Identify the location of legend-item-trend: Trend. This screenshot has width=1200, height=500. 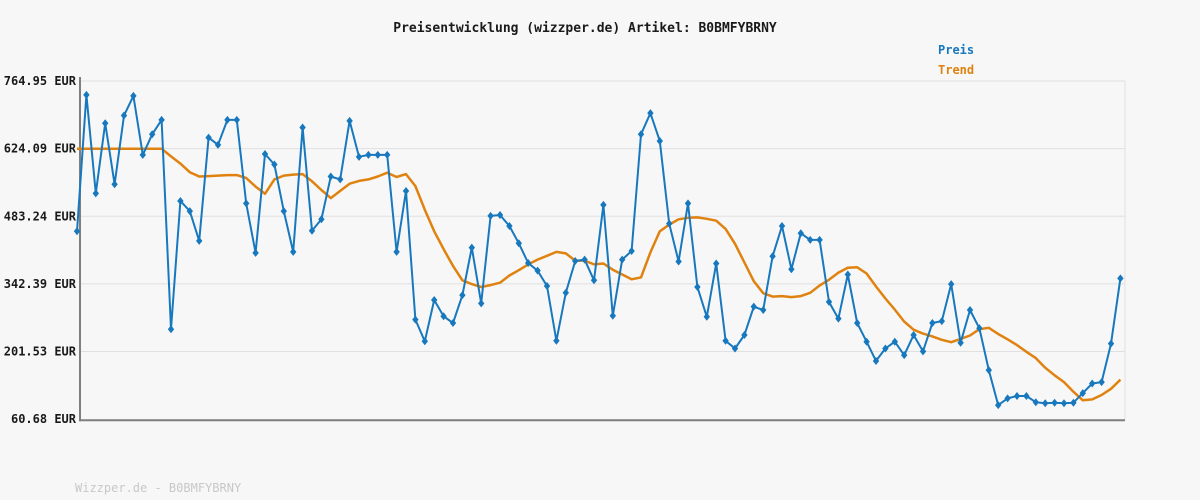
(956, 70).